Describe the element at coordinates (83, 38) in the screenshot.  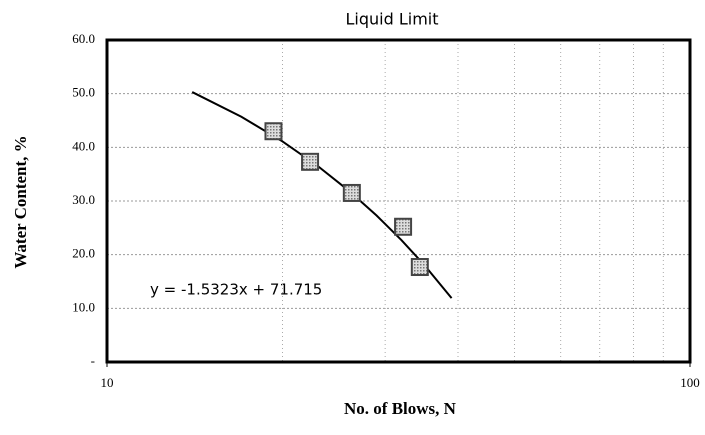
I see `y-tick-label: 60.0` at that location.